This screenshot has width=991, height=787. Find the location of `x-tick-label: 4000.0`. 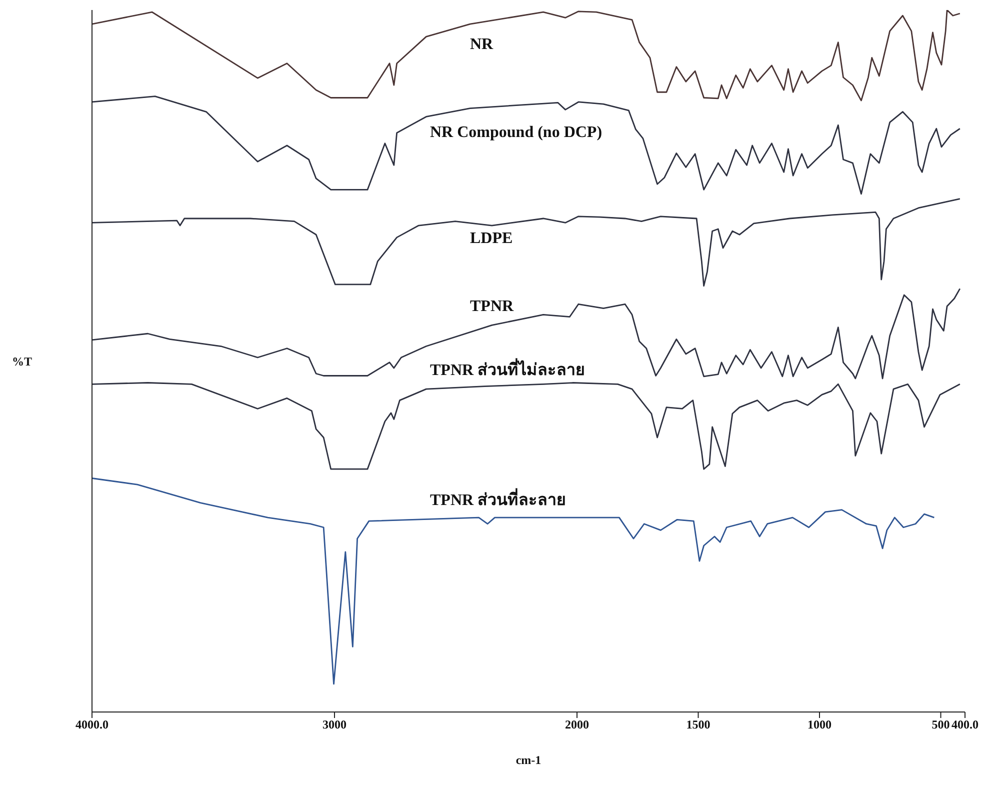

x-tick-label: 4000.0 is located at coordinates (92, 725).